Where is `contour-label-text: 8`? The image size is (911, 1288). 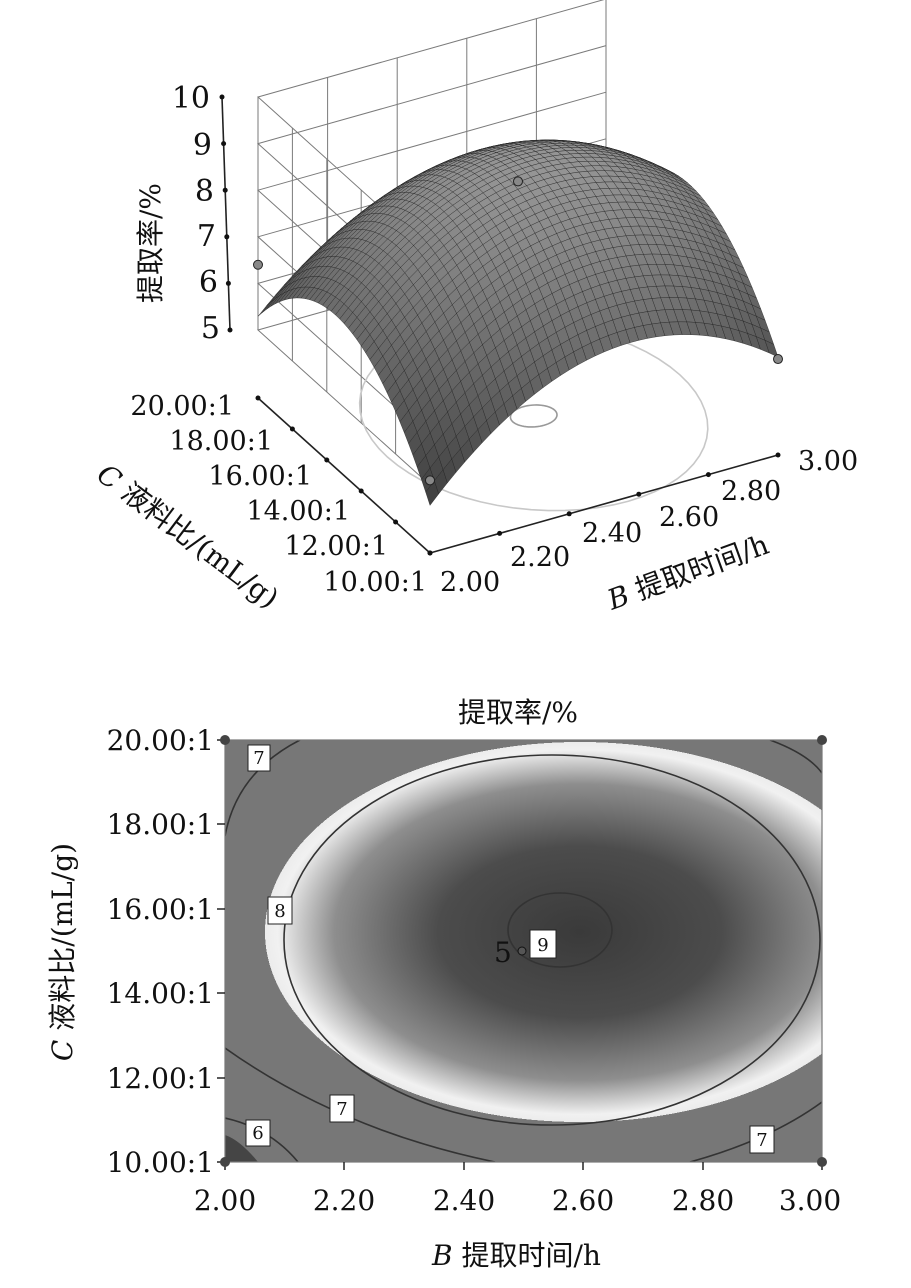 contour-label-text: 8 is located at coordinates (279, 911).